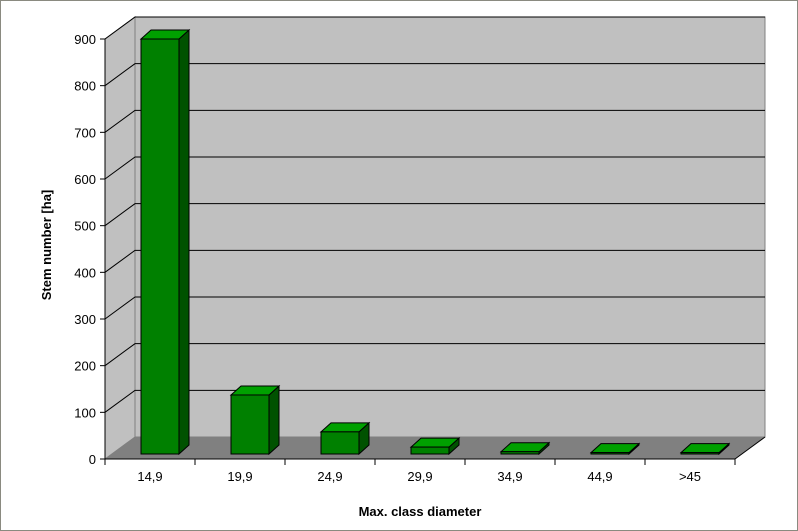 This screenshot has width=798, height=531. What do you see at coordinates (149, 476) in the screenshot?
I see `x-tick-label: 14,9` at bounding box center [149, 476].